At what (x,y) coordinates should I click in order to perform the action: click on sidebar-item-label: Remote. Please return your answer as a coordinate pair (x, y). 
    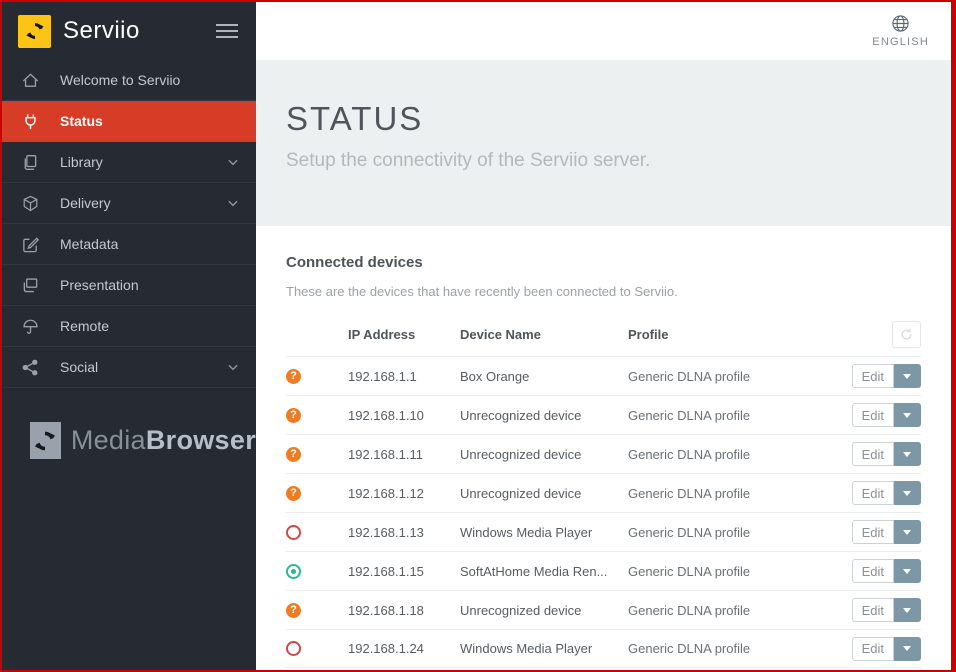
    Looking at the image, I should click on (85, 326).